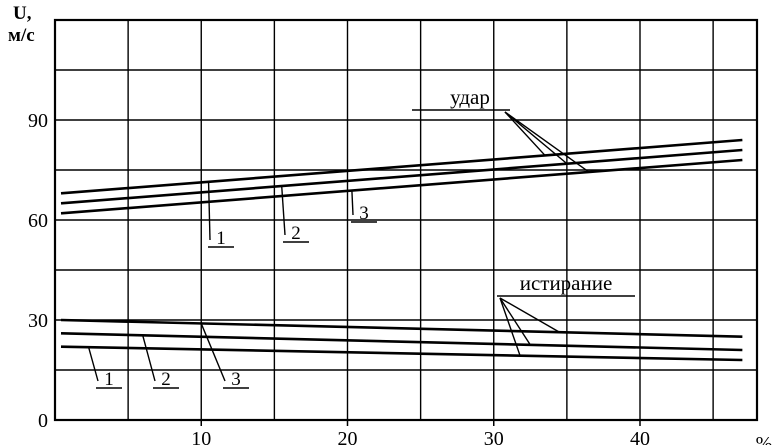 Image resolution: width=776 pixels, height=445 pixels. Describe the element at coordinates (43, 421) in the screenshot. I see `y-tick-label: 0` at that location.